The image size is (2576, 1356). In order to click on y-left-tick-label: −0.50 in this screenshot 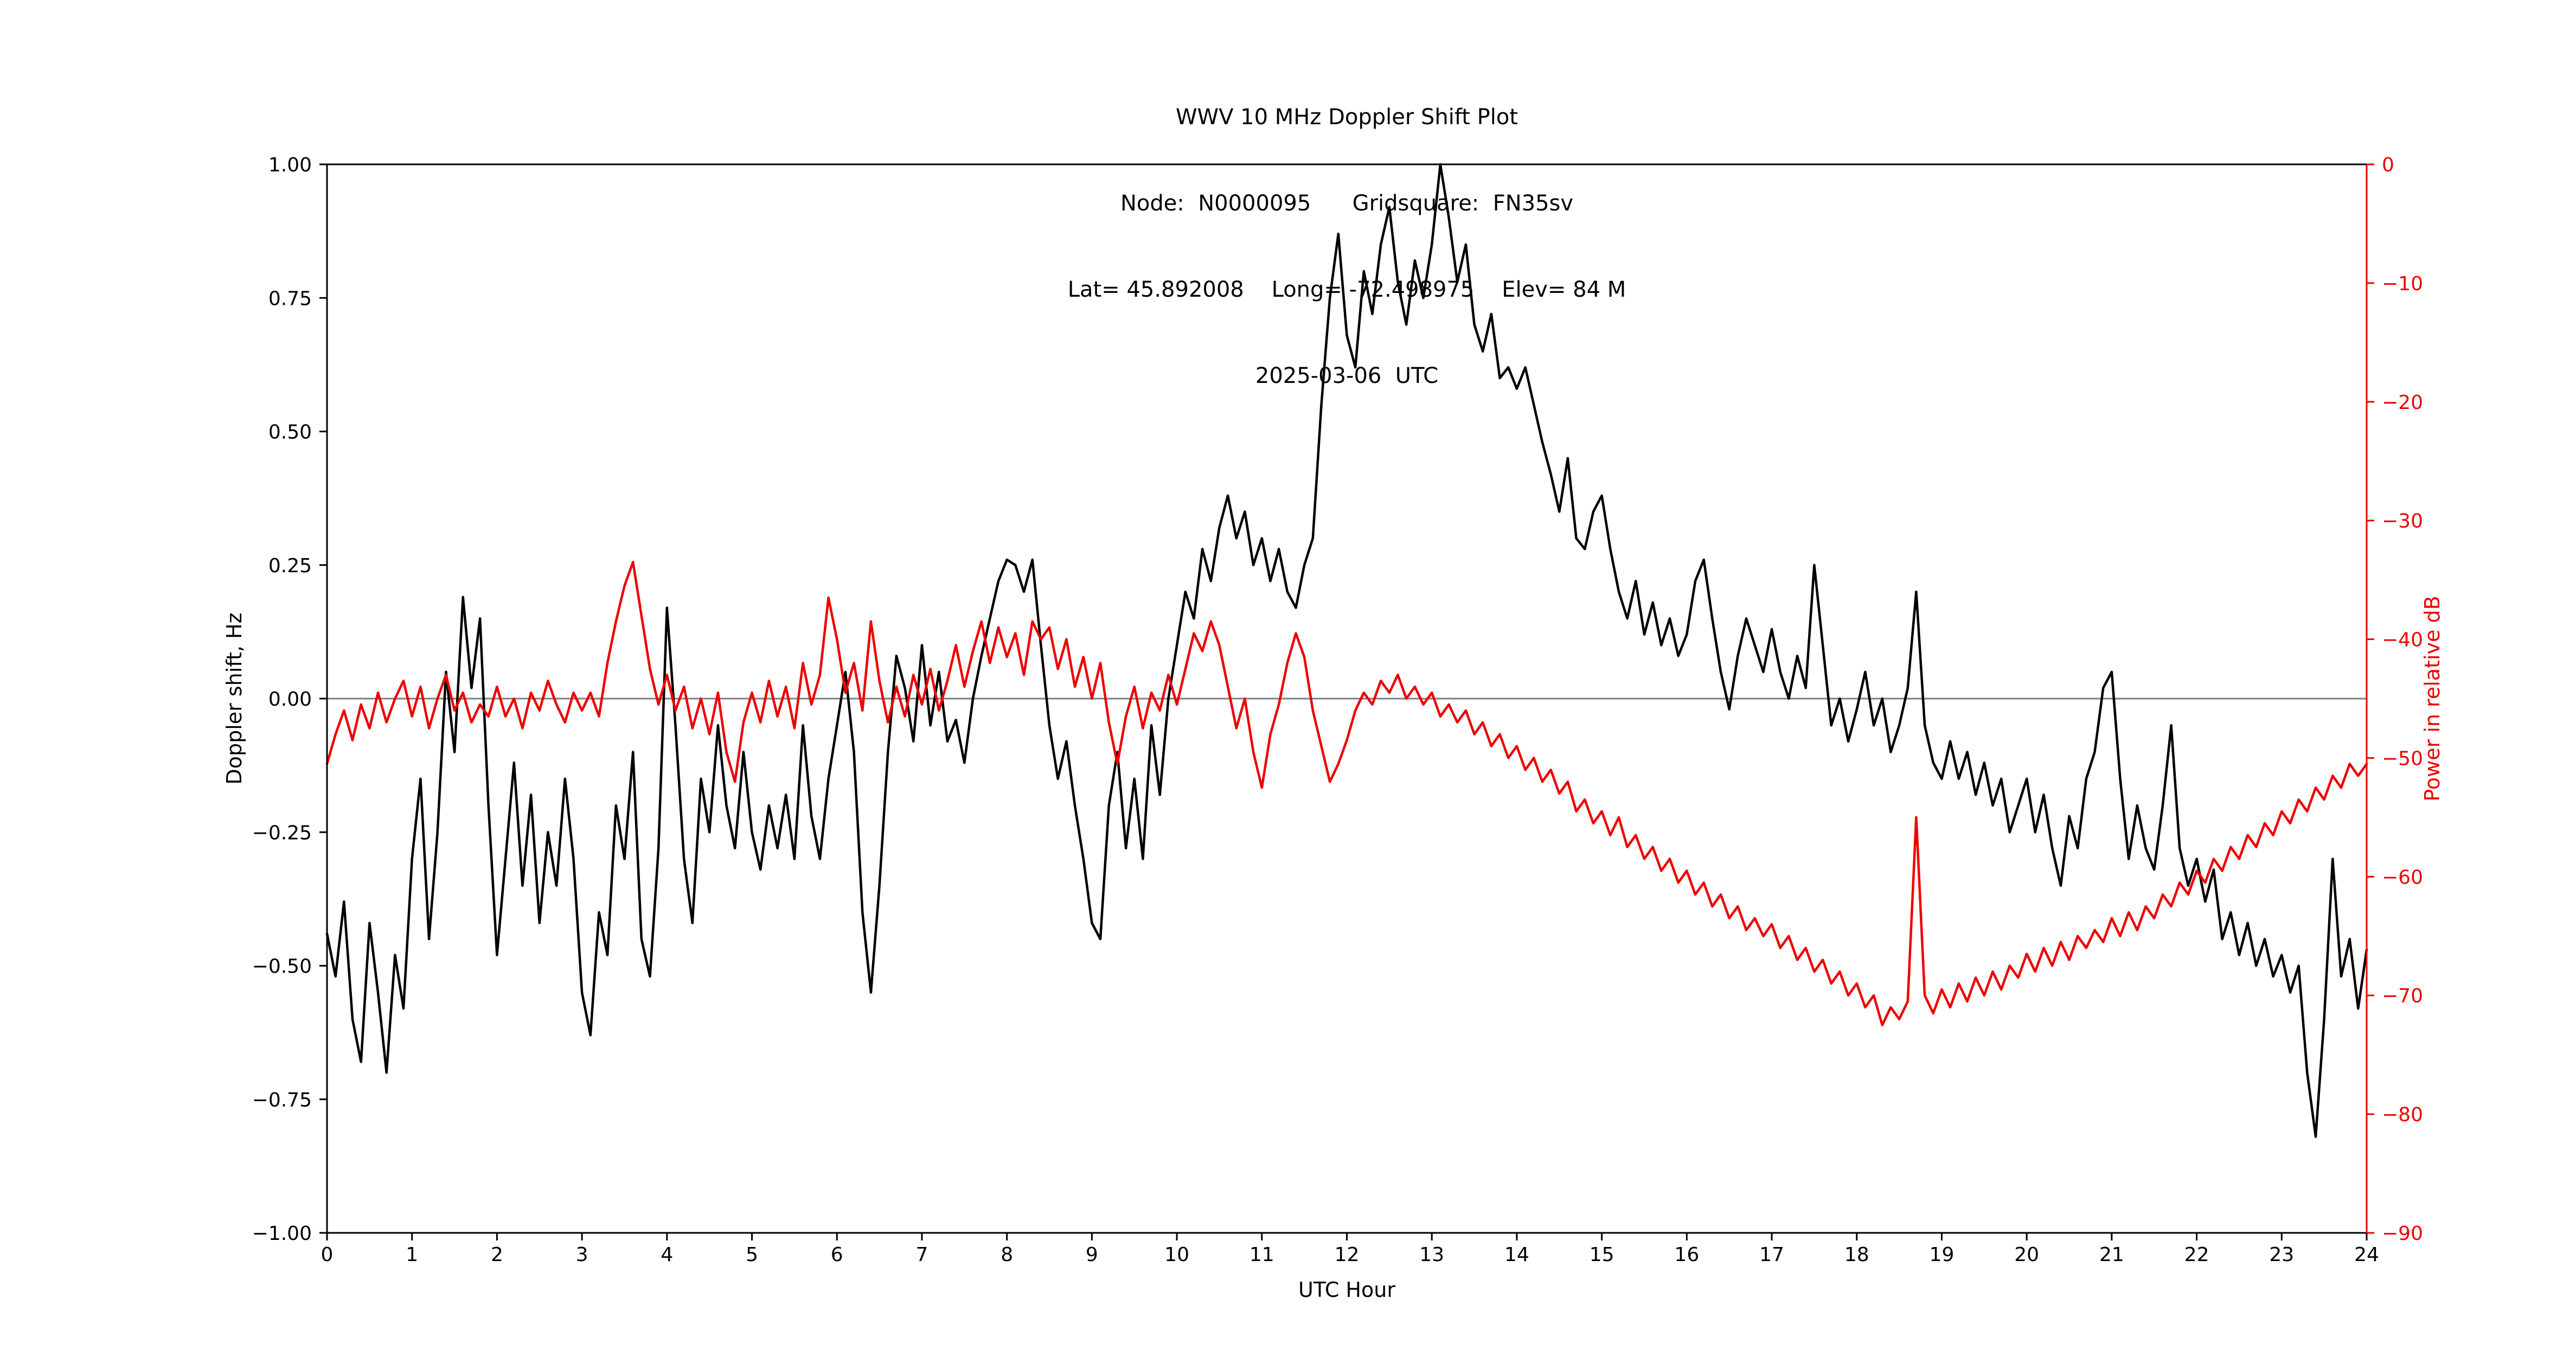, I will do `click(282, 967)`.